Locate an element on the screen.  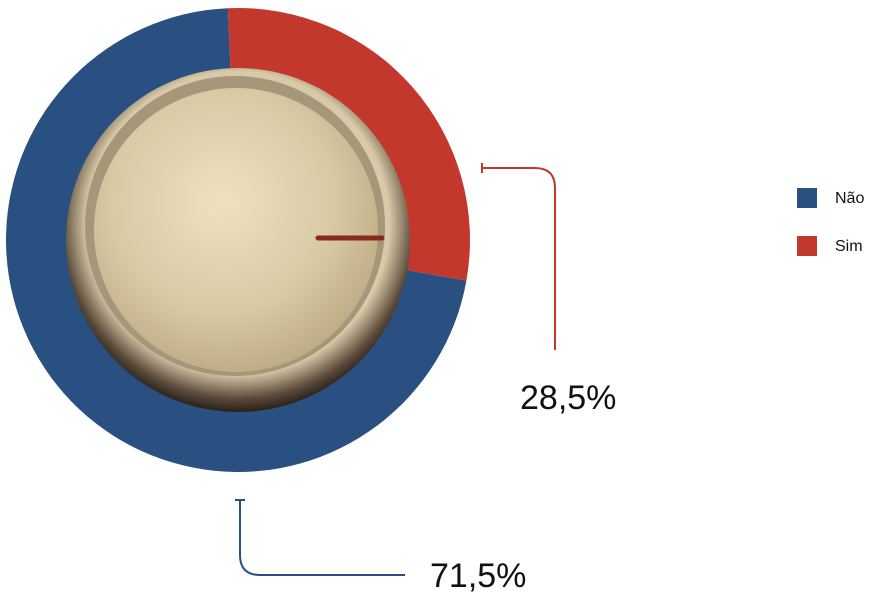
value-label: 71,5% is located at coordinates (478, 575).